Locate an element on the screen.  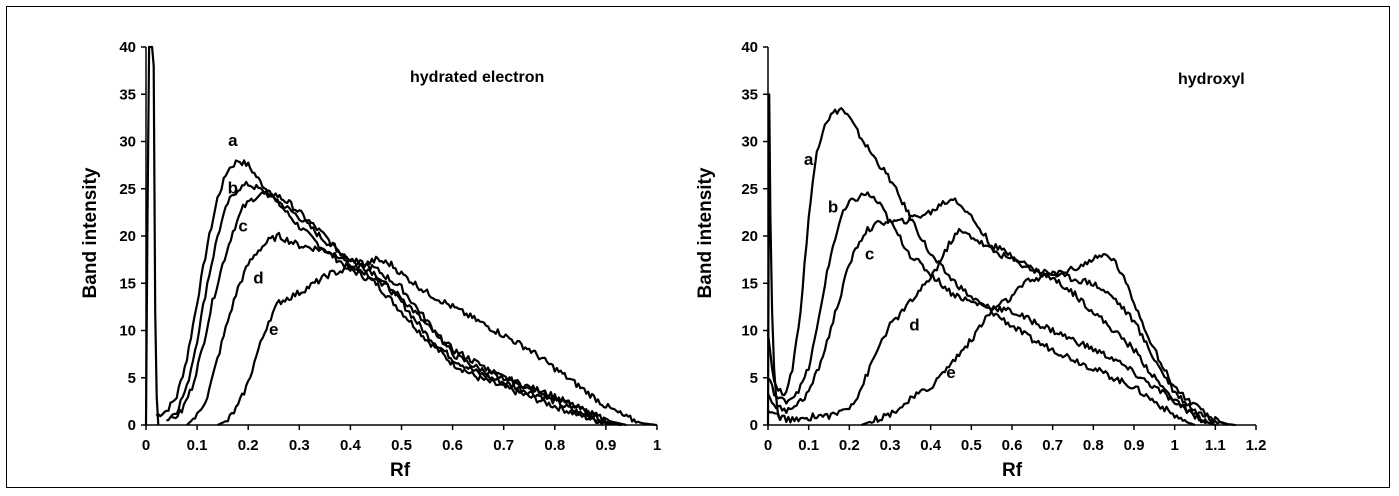
panel-annotation: hydroxyl is located at coordinates (1211, 79).